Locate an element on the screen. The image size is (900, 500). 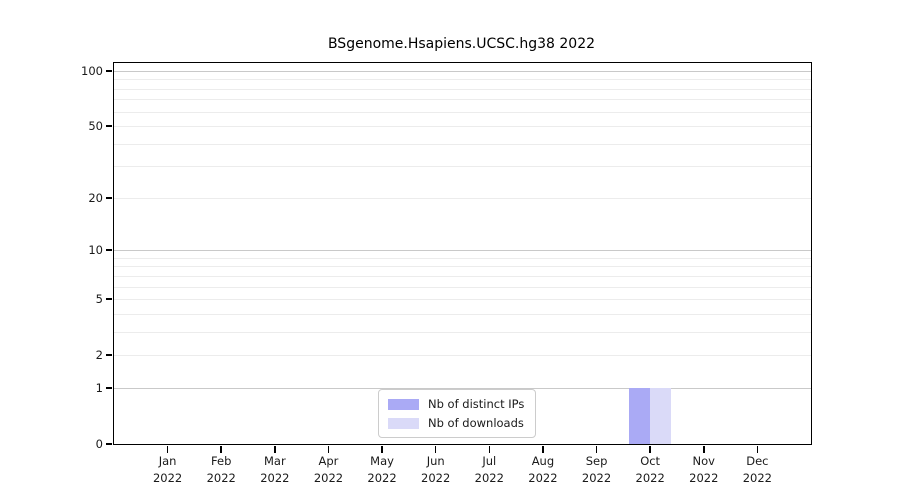
y-tick-label: 20 is located at coordinates (95, 197).